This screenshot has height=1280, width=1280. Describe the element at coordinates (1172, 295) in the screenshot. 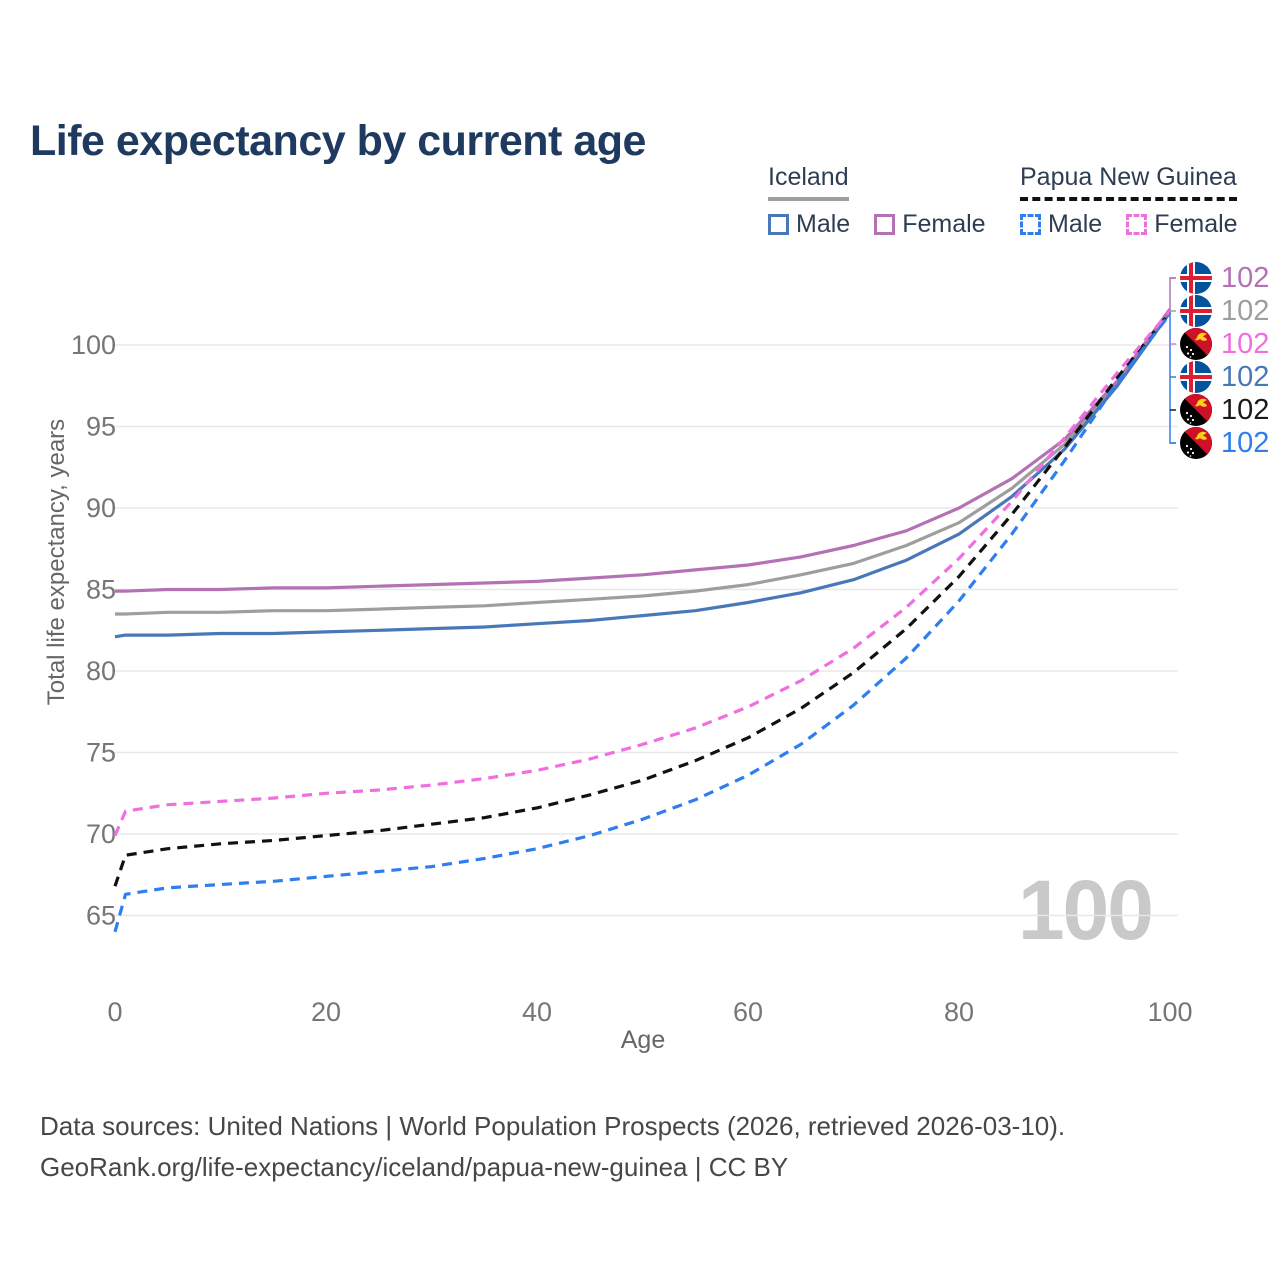

I see `leader-line` at that location.